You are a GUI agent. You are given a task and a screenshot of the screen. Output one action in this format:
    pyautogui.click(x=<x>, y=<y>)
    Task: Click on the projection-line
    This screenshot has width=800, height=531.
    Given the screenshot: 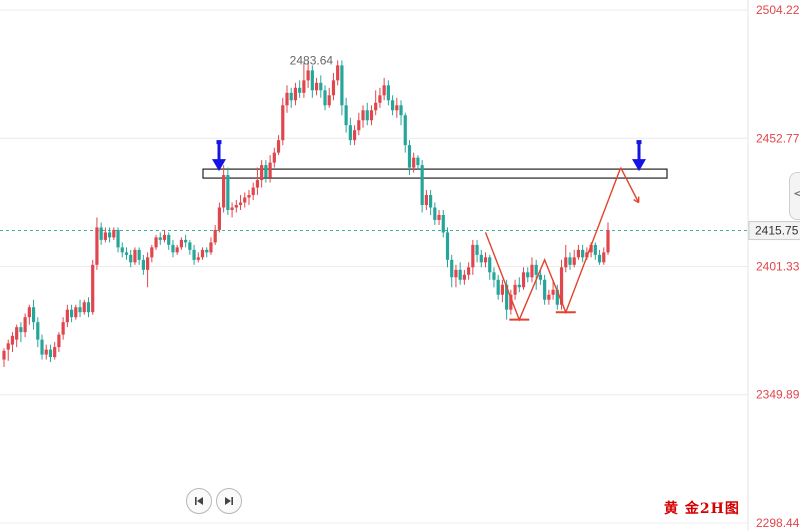 What is the action you would take?
    pyautogui.click(x=630, y=185)
    